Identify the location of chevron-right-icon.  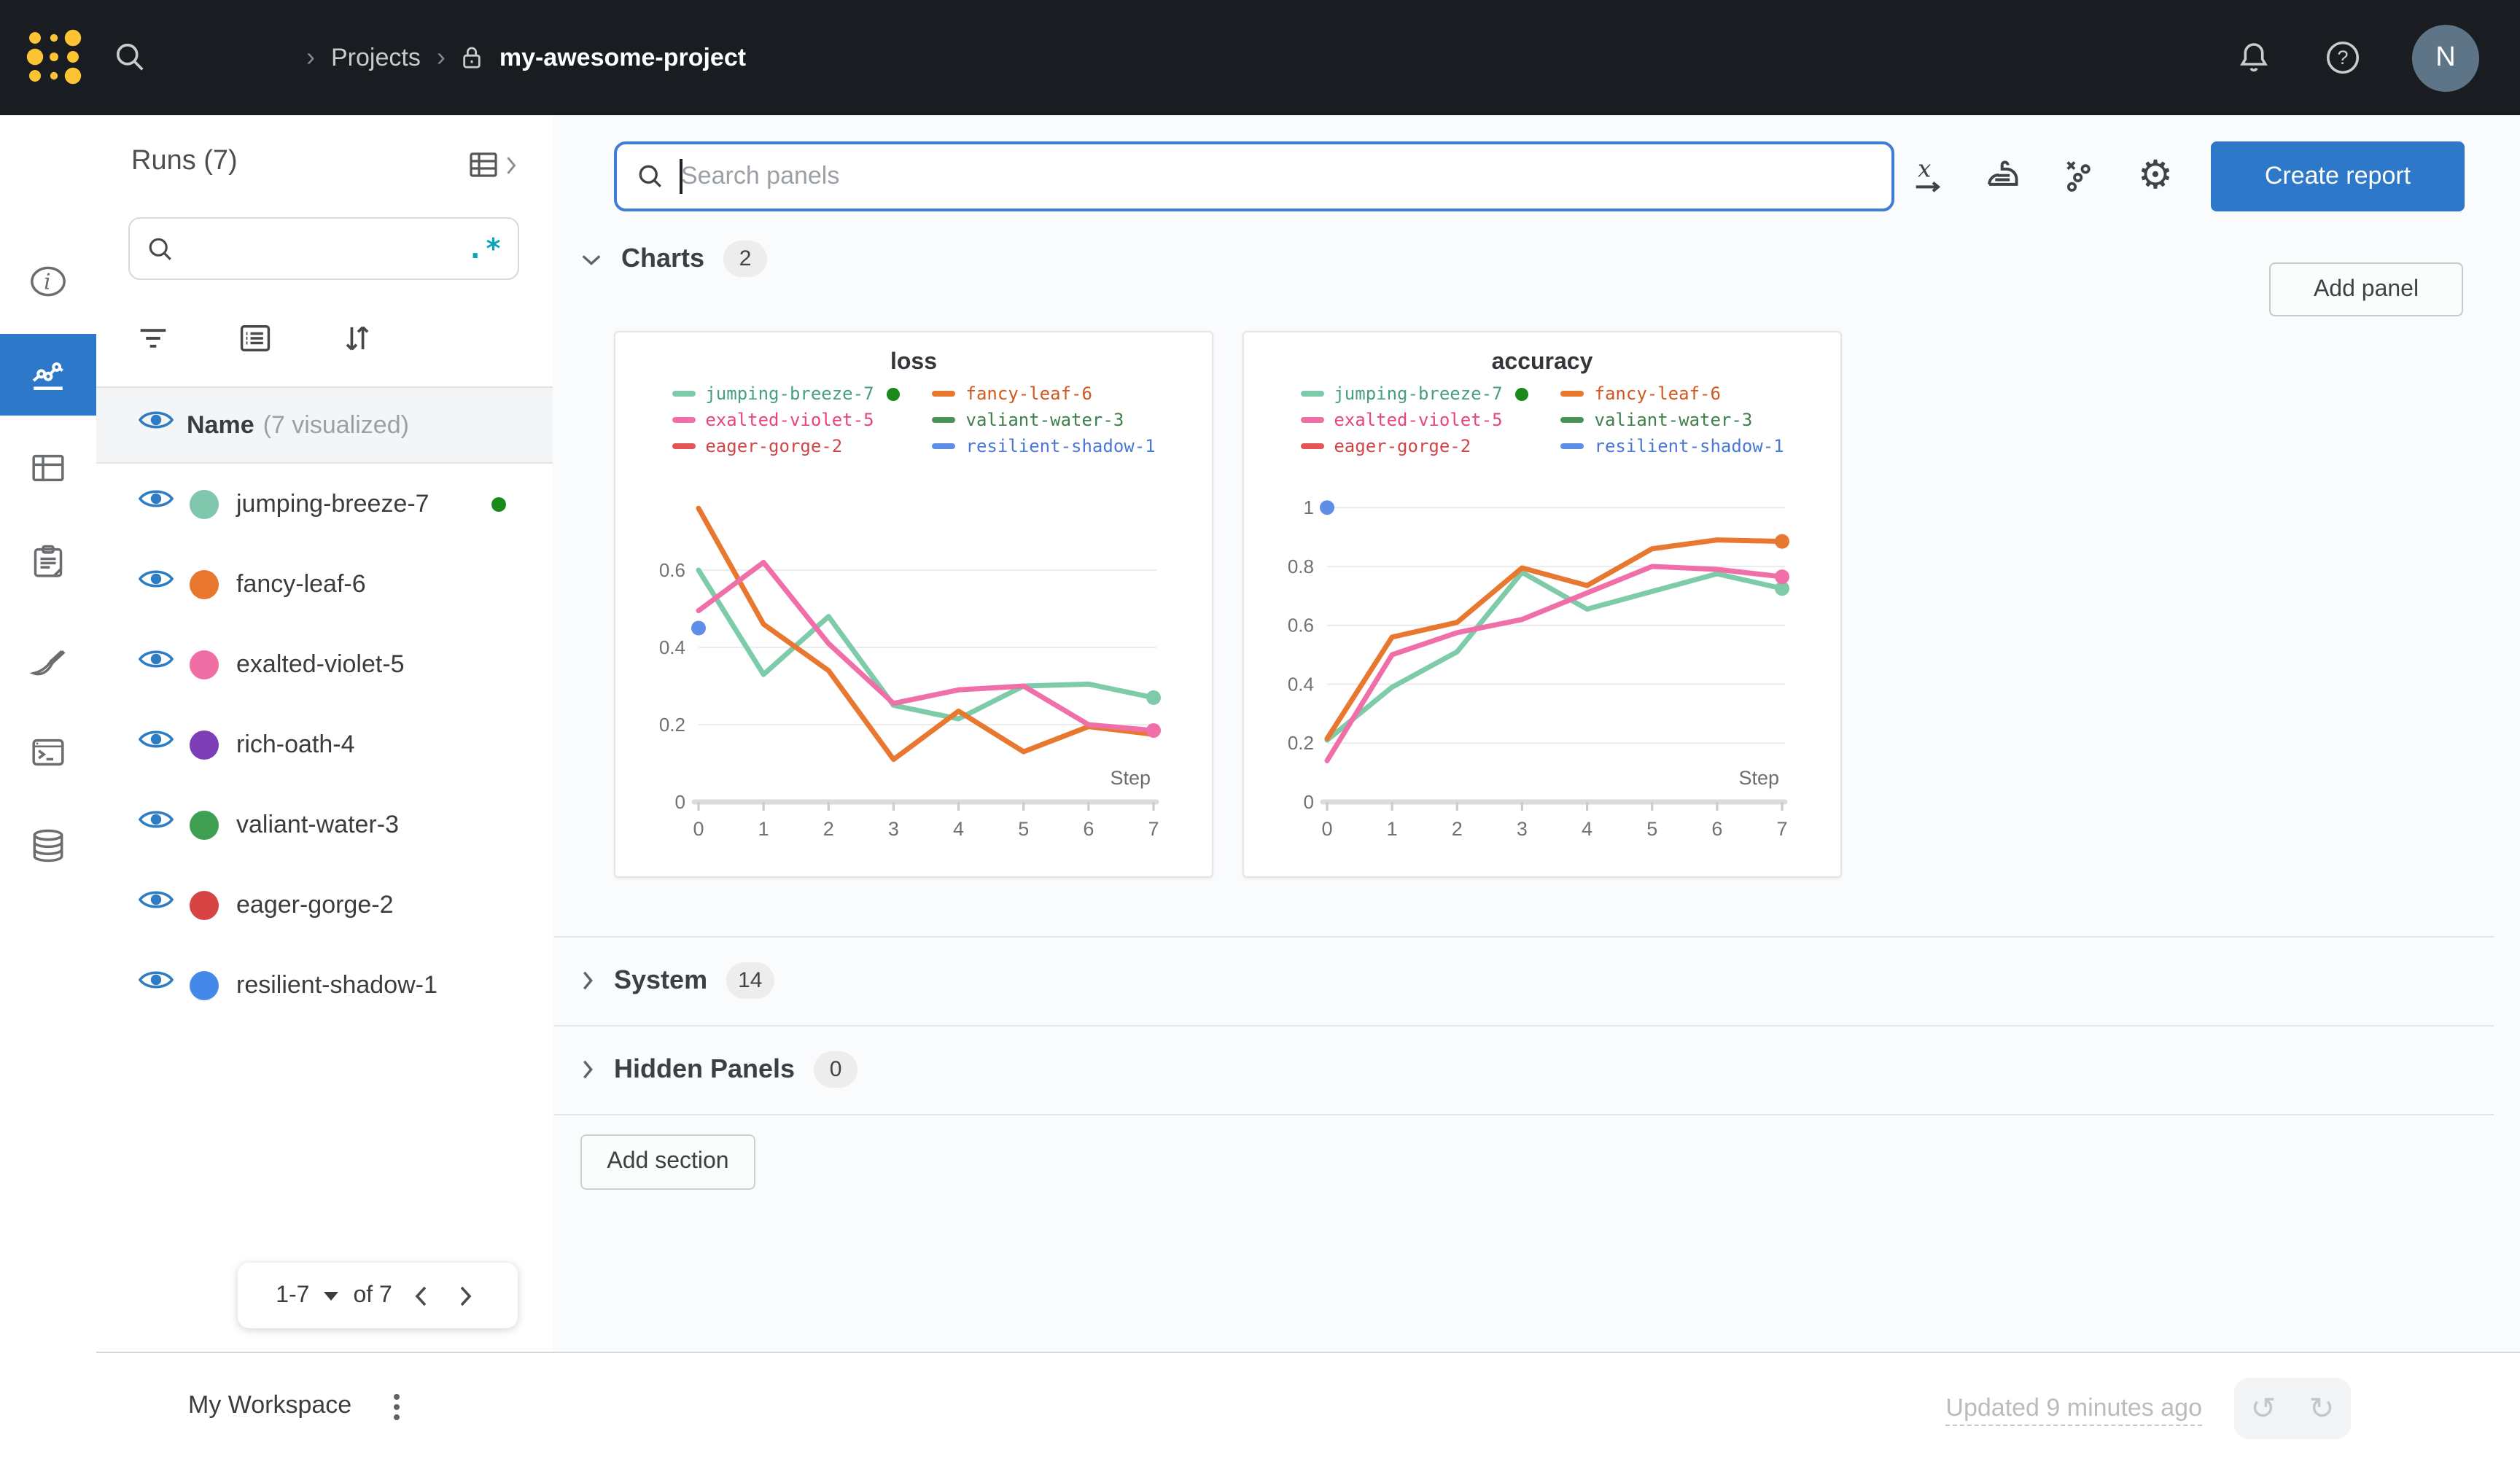
(588, 1069).